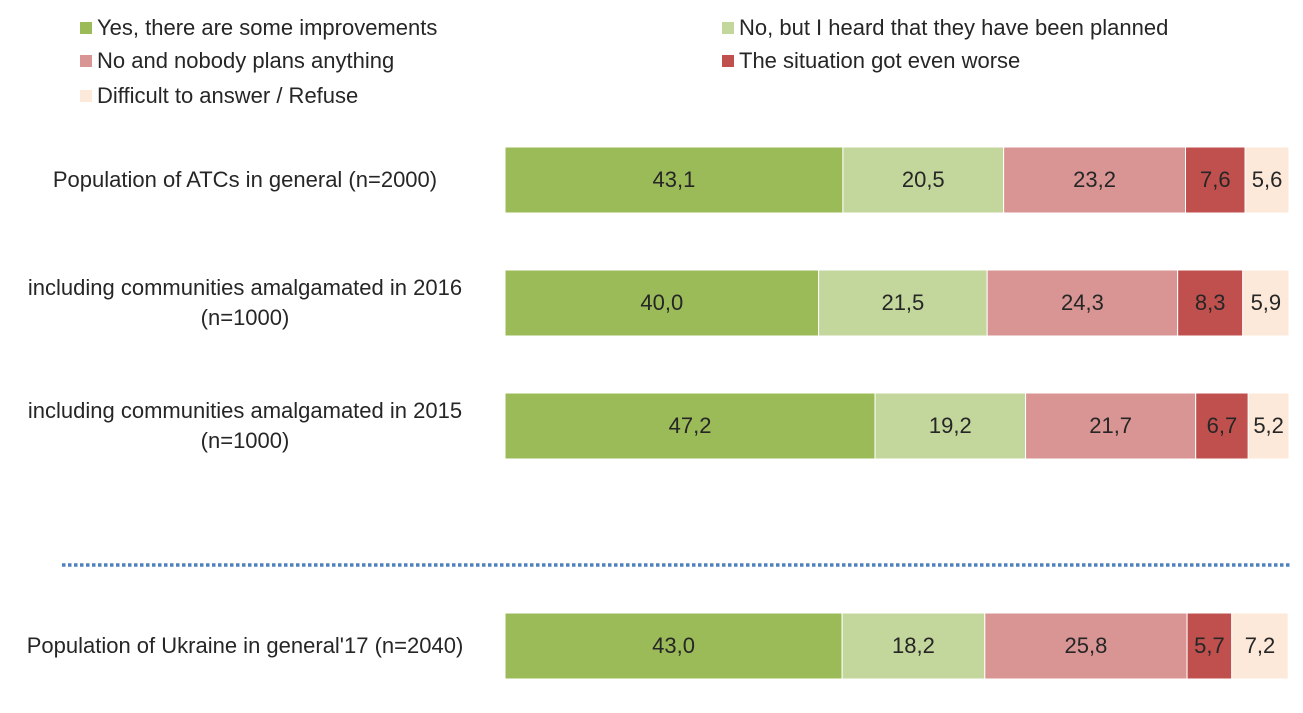  What do you see at coordinates (227, 95) in the screenshot?
I see `legend-label: Difficult to answer / Refuse` at bounding box center [227, 95].